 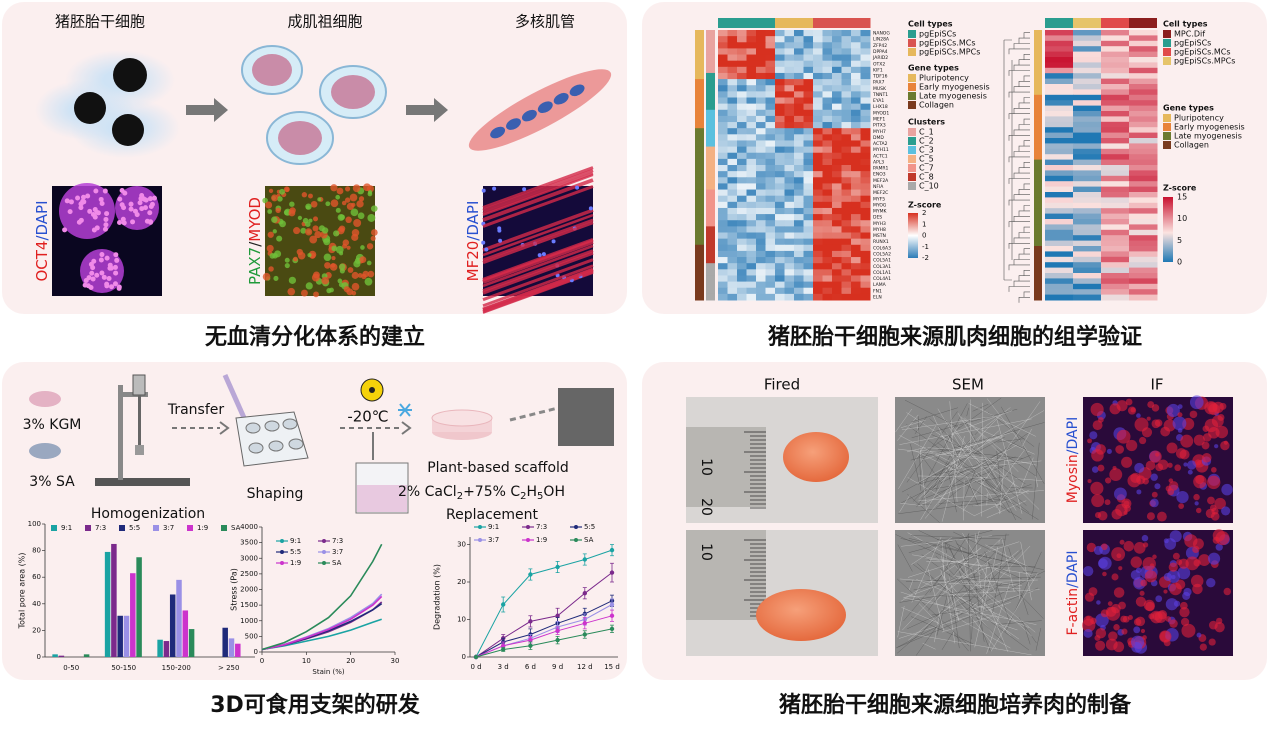 I want to click on gene-label: EYA1, so click(x=878, y=101).